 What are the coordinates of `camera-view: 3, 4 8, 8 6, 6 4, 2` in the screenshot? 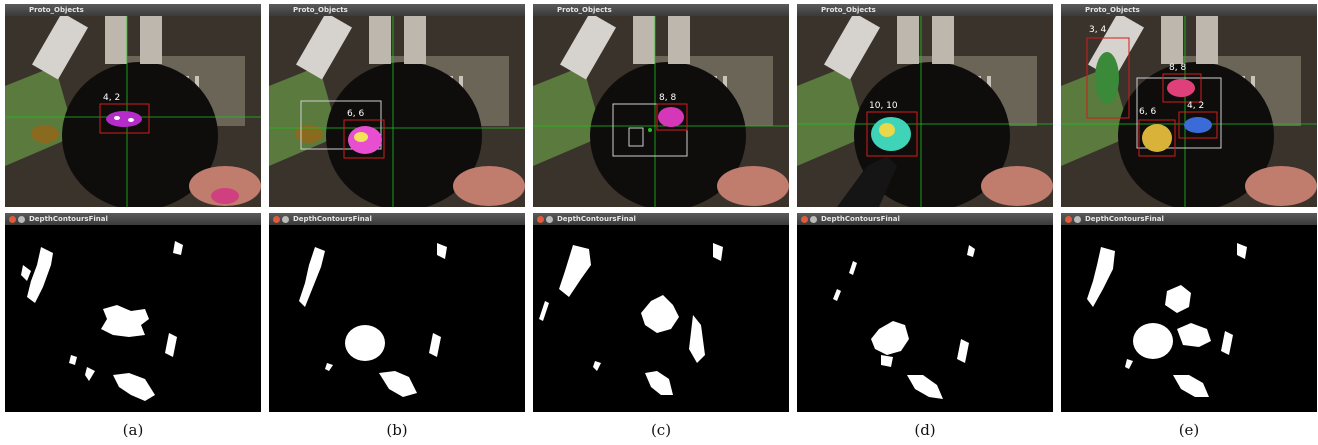 It's located at (1189, 111).